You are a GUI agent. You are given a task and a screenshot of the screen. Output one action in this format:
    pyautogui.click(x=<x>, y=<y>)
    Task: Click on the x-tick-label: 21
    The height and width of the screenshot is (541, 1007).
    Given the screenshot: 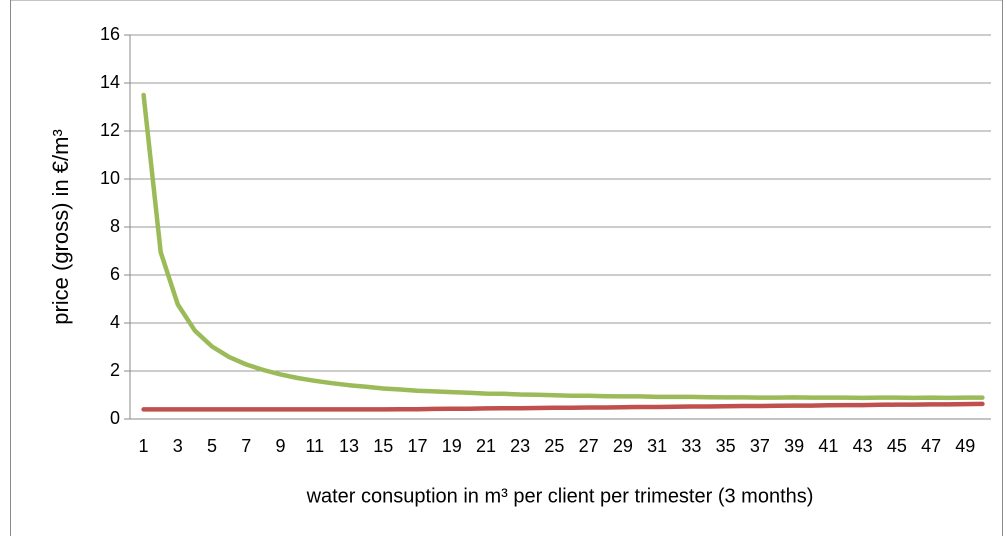 What is the action you would take?
    pyautogui.click(x=486, y=446)
    